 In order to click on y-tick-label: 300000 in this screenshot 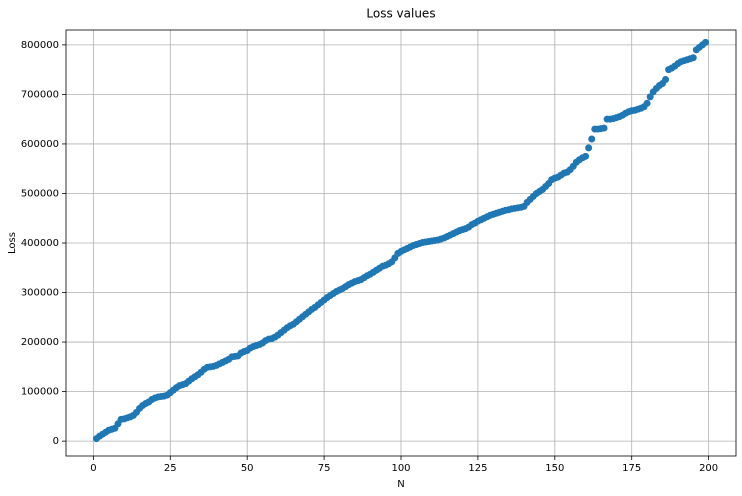, I will do `click(40, 293)`.